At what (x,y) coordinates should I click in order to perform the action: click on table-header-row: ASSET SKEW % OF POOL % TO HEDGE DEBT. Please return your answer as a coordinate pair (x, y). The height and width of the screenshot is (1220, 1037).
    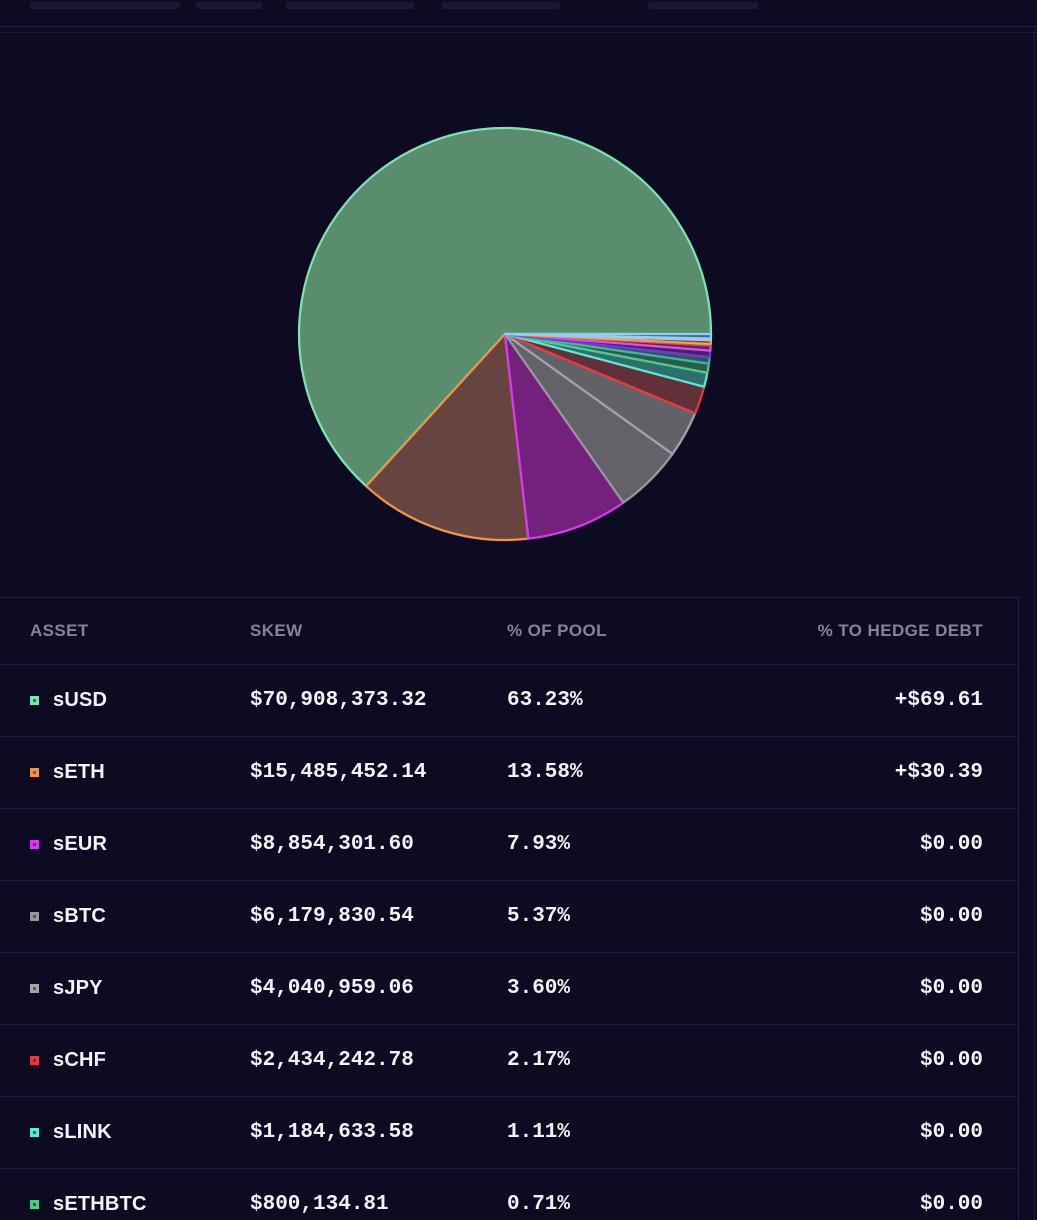
    Looking at the image, I should click on (509, 631).